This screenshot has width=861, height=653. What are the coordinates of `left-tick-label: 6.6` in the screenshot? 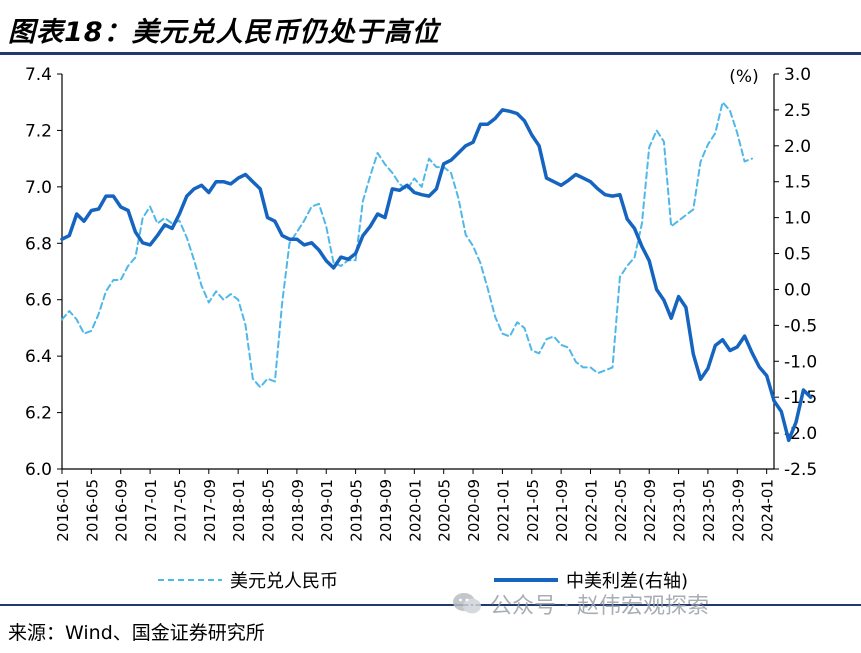 It's located at (38, 301).